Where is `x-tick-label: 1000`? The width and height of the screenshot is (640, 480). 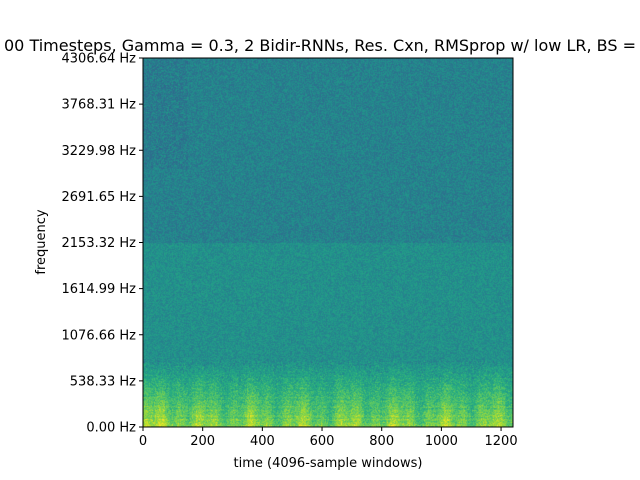
x-tick-label: 1000 is located at coordinates (441, 441).